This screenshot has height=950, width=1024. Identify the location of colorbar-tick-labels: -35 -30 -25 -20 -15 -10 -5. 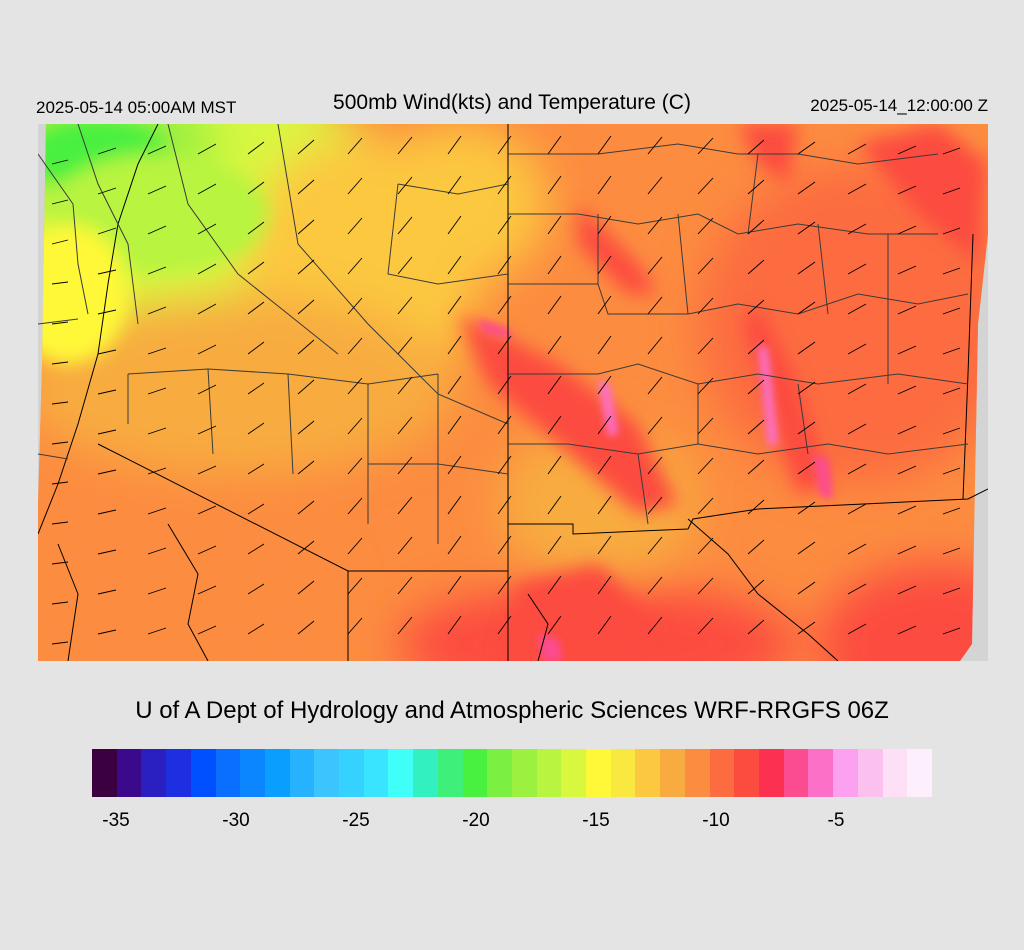
(512, 822).